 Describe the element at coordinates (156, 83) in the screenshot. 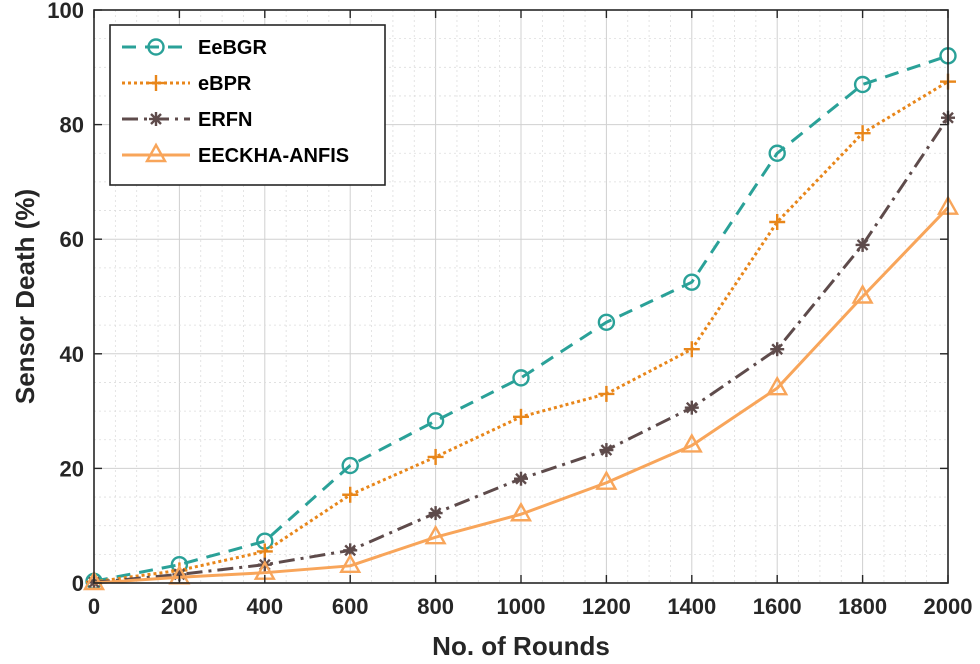

I see `legend-marker-ebpr` at that location.